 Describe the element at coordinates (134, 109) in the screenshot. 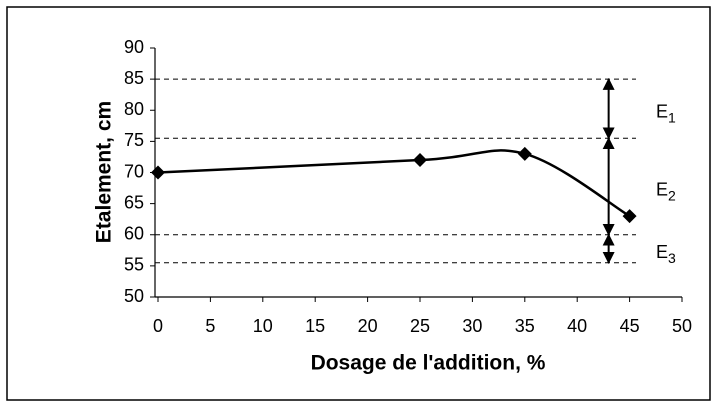

I see `y-tick-label: 80` at that location.